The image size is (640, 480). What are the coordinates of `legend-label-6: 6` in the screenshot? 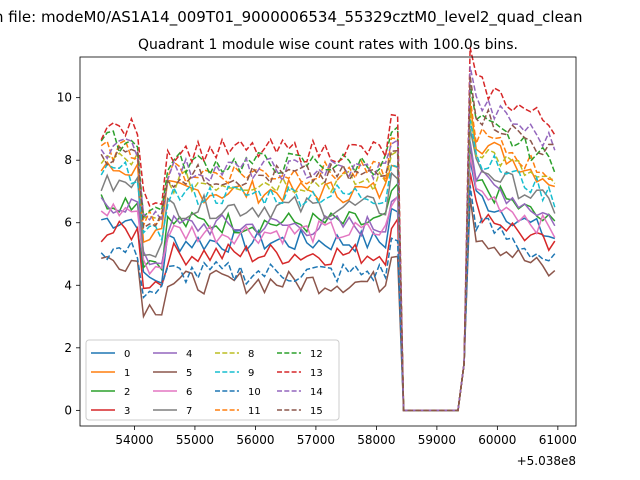 It's located at (189, 392).